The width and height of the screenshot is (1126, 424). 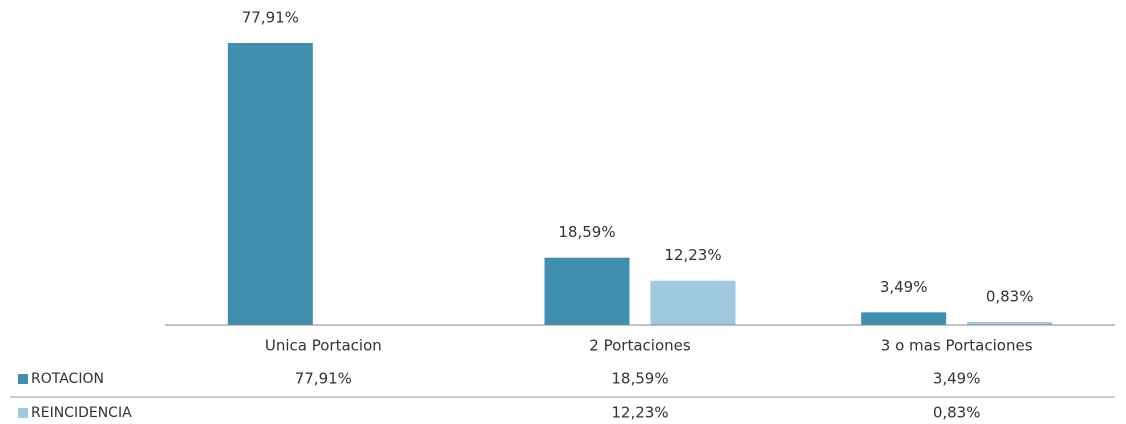 I want to click on x-tick-label: Unica Portacion, so click(x=323, y=346).